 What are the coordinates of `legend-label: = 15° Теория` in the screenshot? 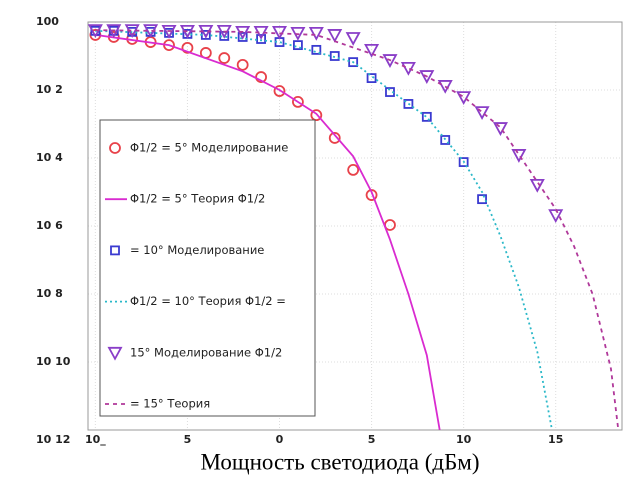 It's located at (170, 404).